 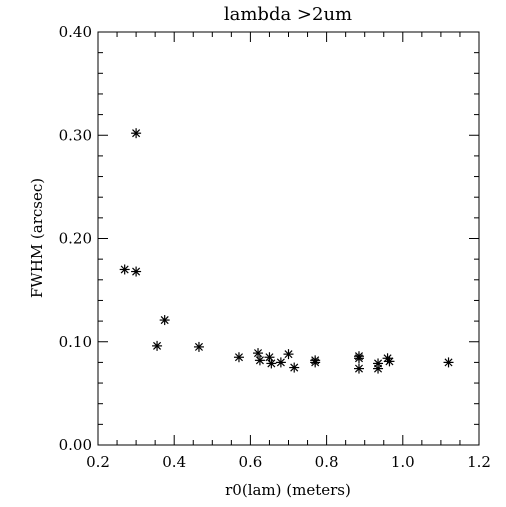 I want to click on y-axis-title: FWHM (arcsec), so click(x=37, y=238).